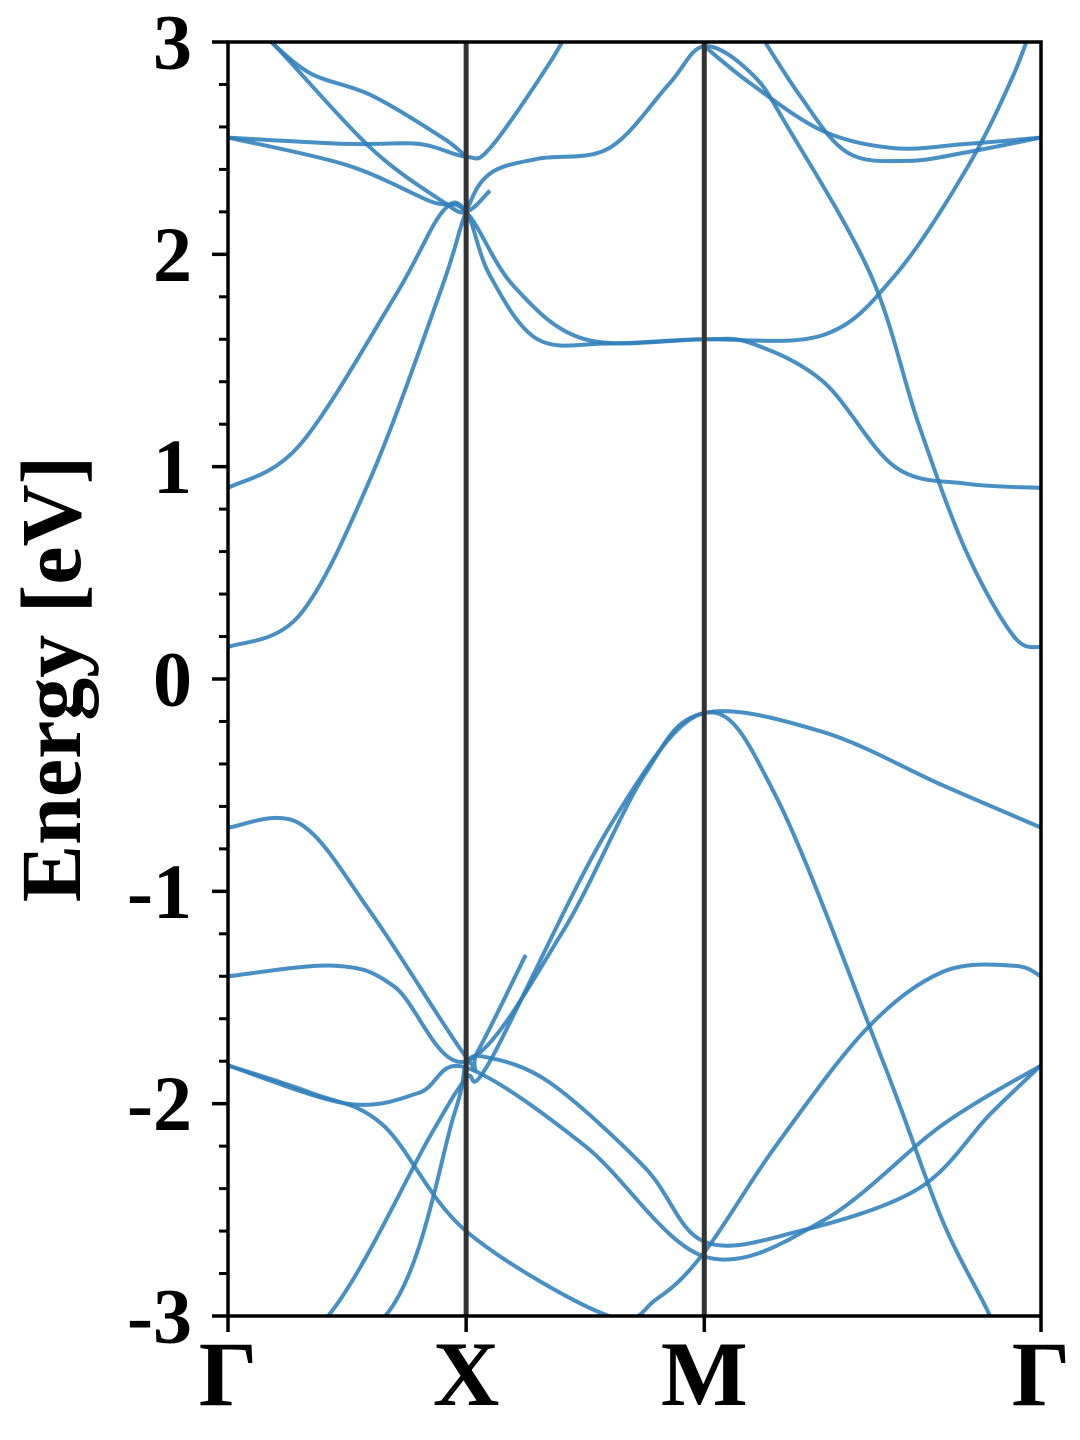 Image resolution: width=1080 pixels, height=1440 pixels. What do you see at coordinates (228, 1374) in the screenshot?
I see `x-tick-label-1: Γ` at bounding box center [228, 1374].